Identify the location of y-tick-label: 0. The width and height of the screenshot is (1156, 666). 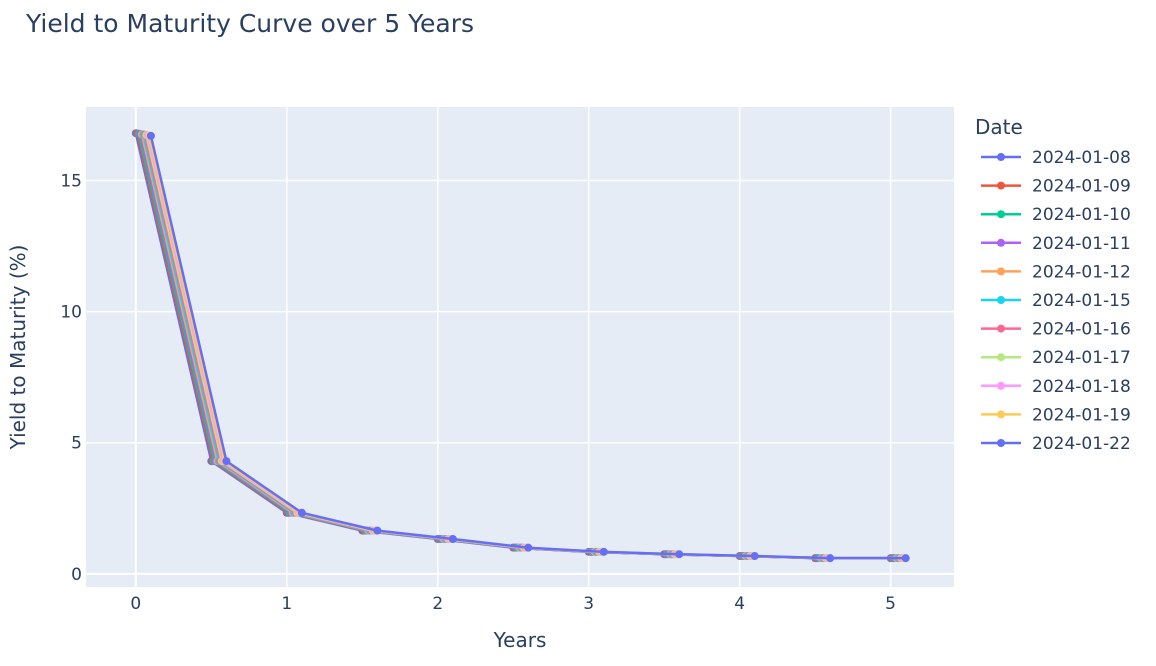
(76, 575).